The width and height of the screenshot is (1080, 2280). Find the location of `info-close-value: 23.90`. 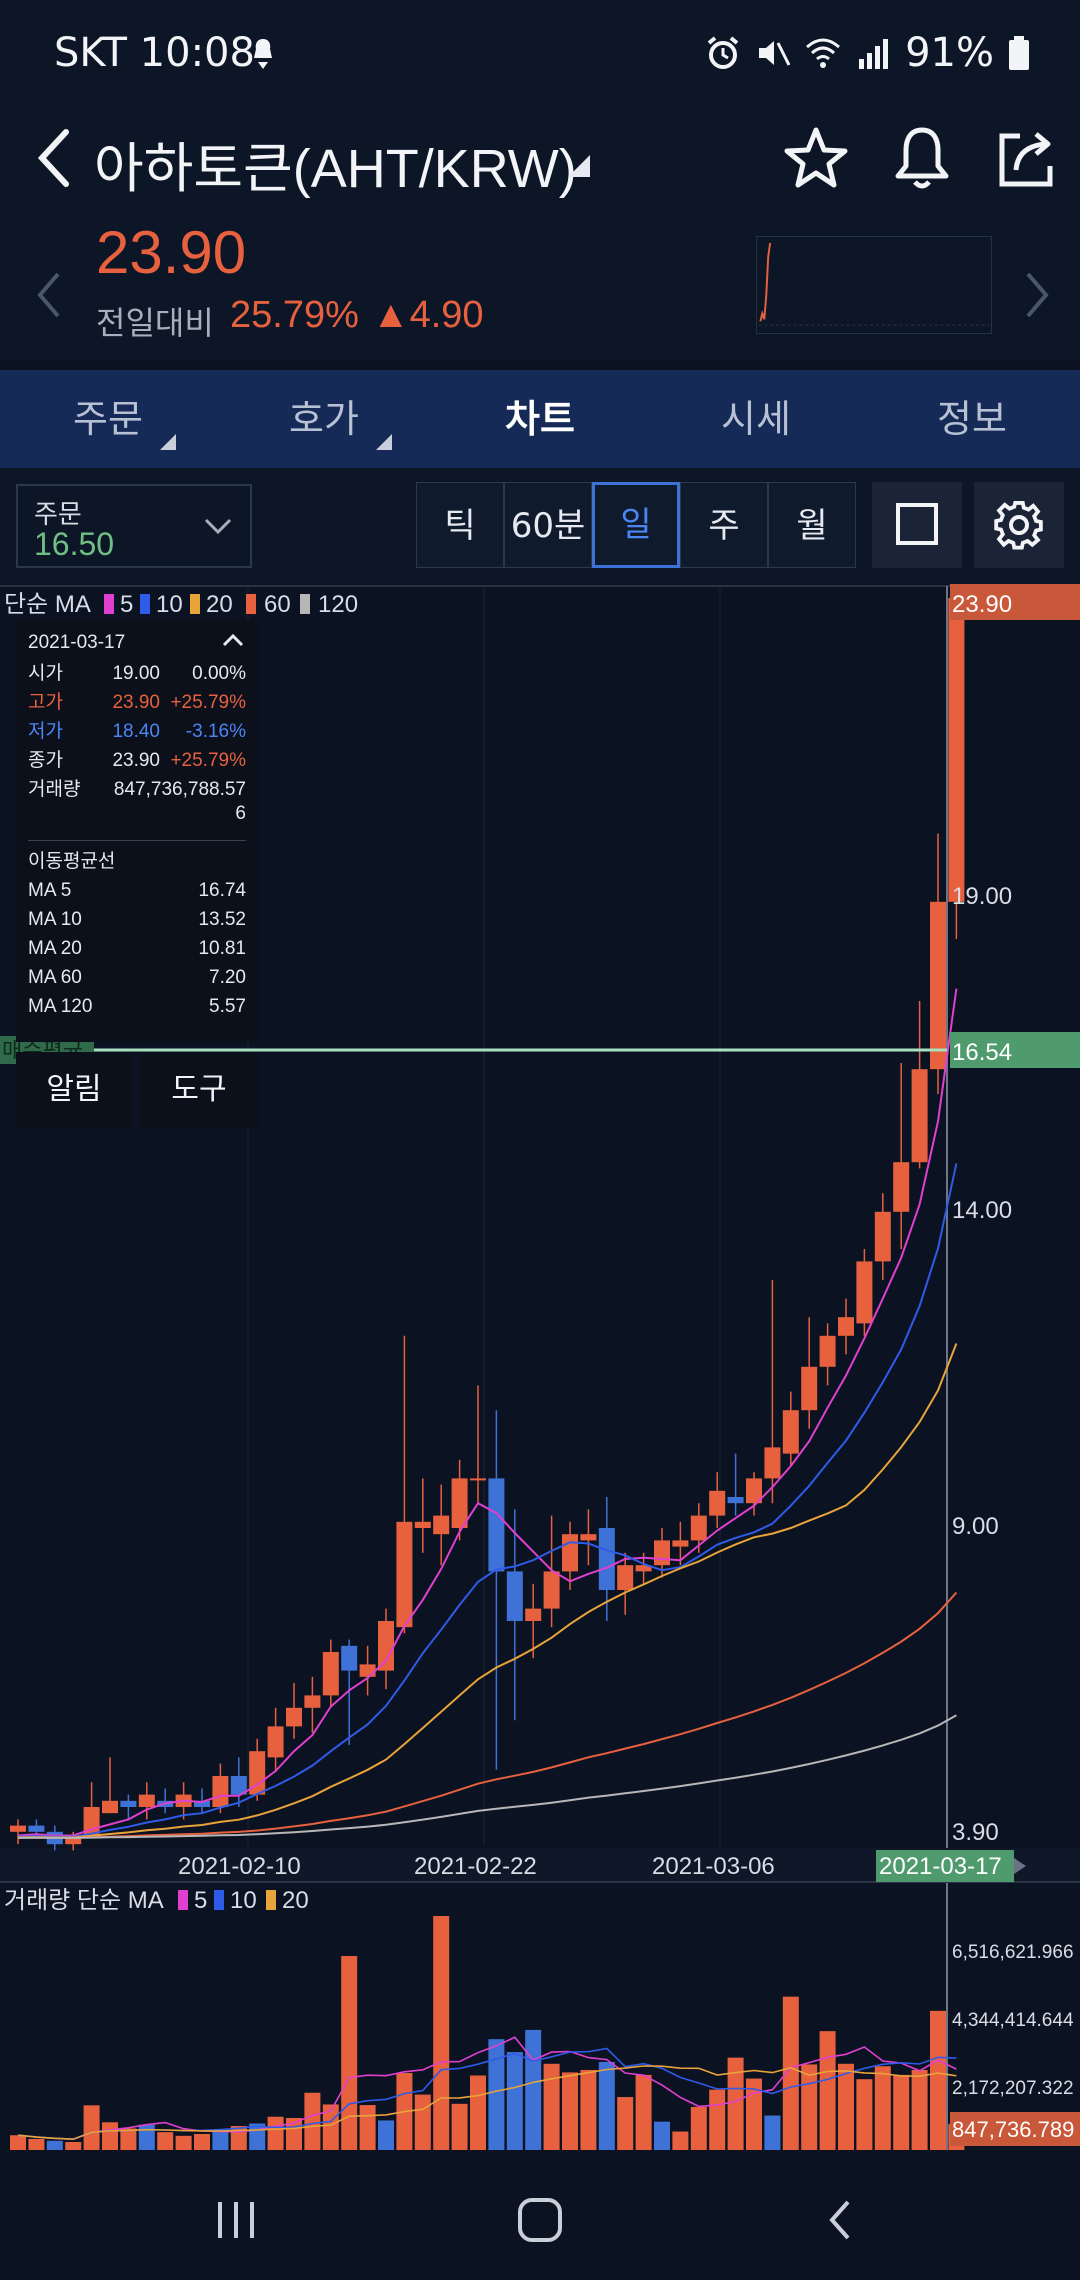

info-close-value: 23.90 is located at coordinates (136, 760).